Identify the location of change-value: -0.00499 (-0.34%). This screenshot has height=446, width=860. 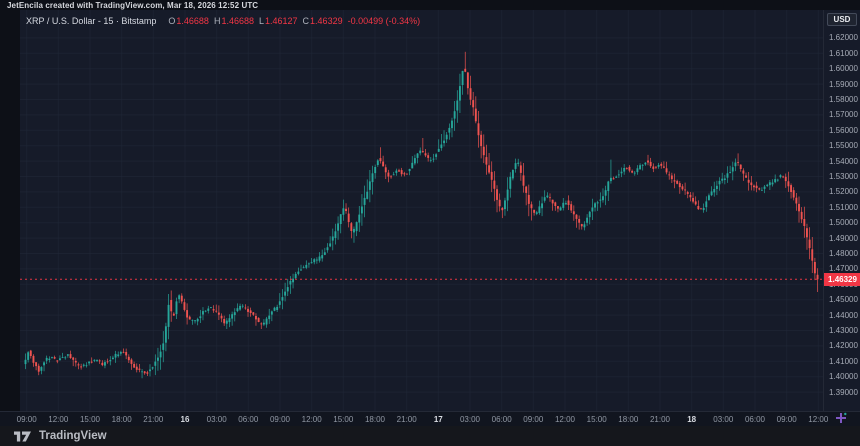
(384, 21).